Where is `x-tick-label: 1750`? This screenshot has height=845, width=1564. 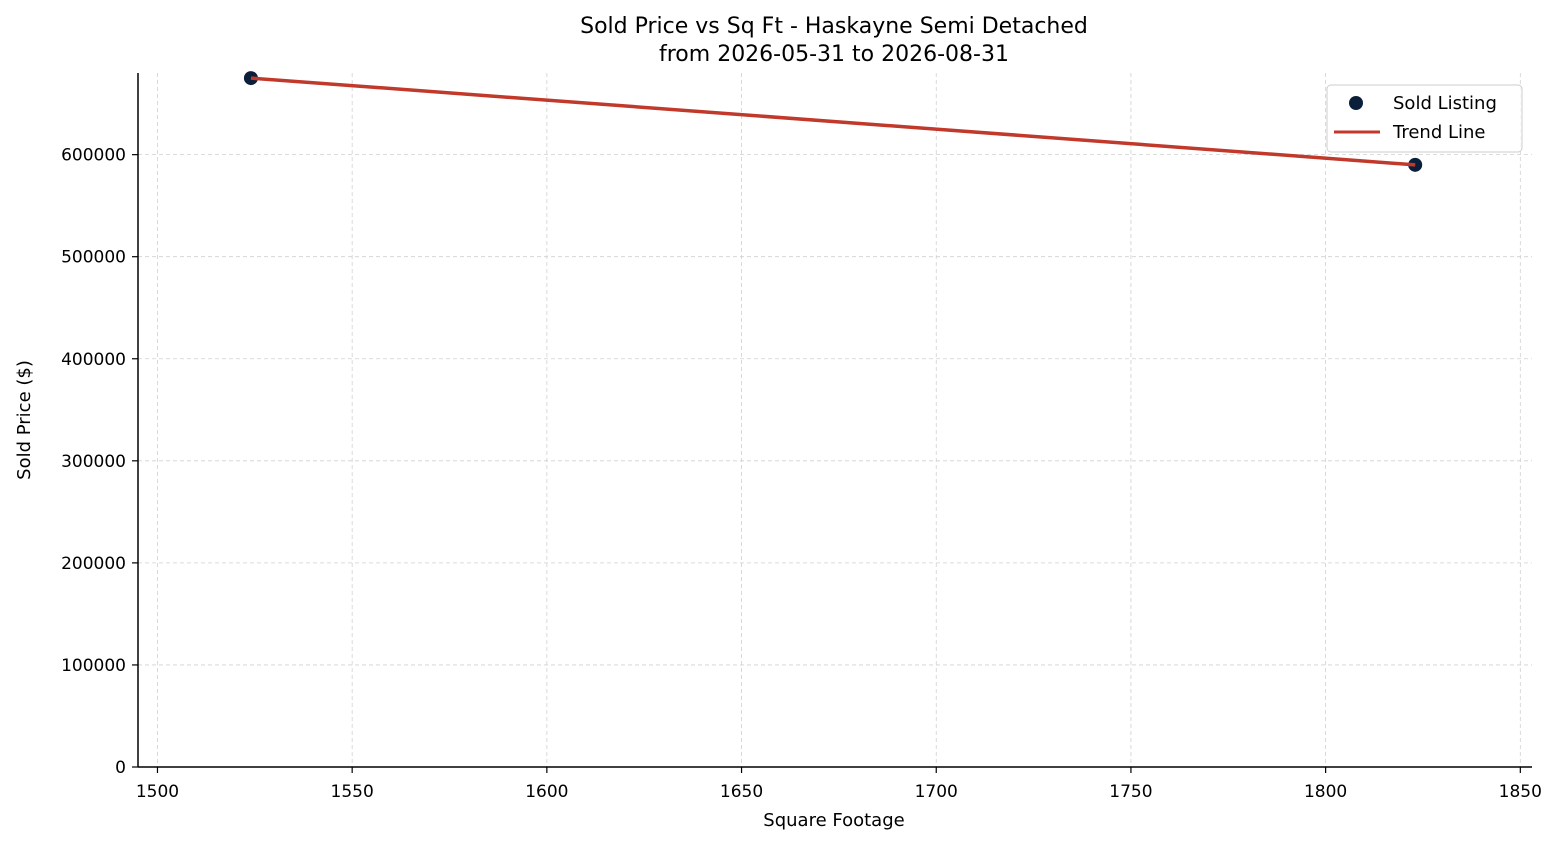
x-tick-label: 1750 is located at coordinates (1130, 792).